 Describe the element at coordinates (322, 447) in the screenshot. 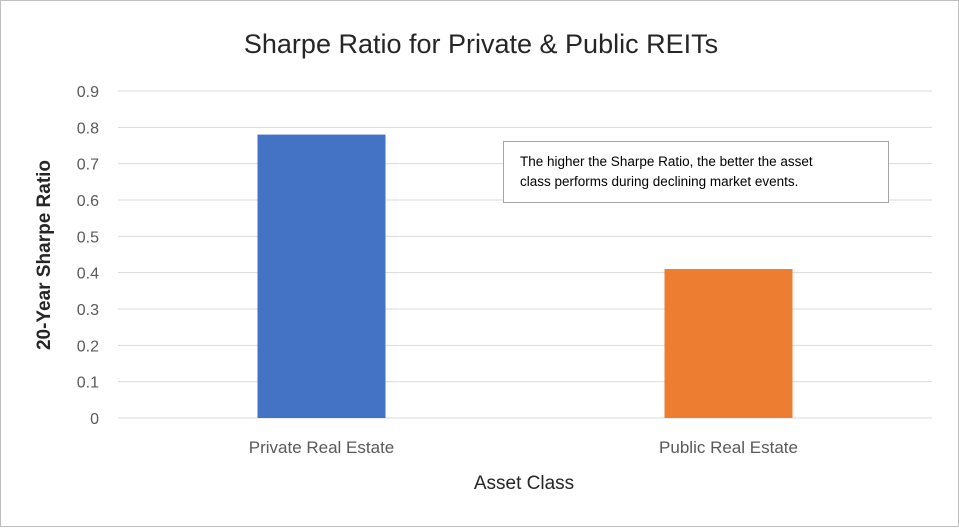

I see `x-category-label: Private Real Estate` at that location.